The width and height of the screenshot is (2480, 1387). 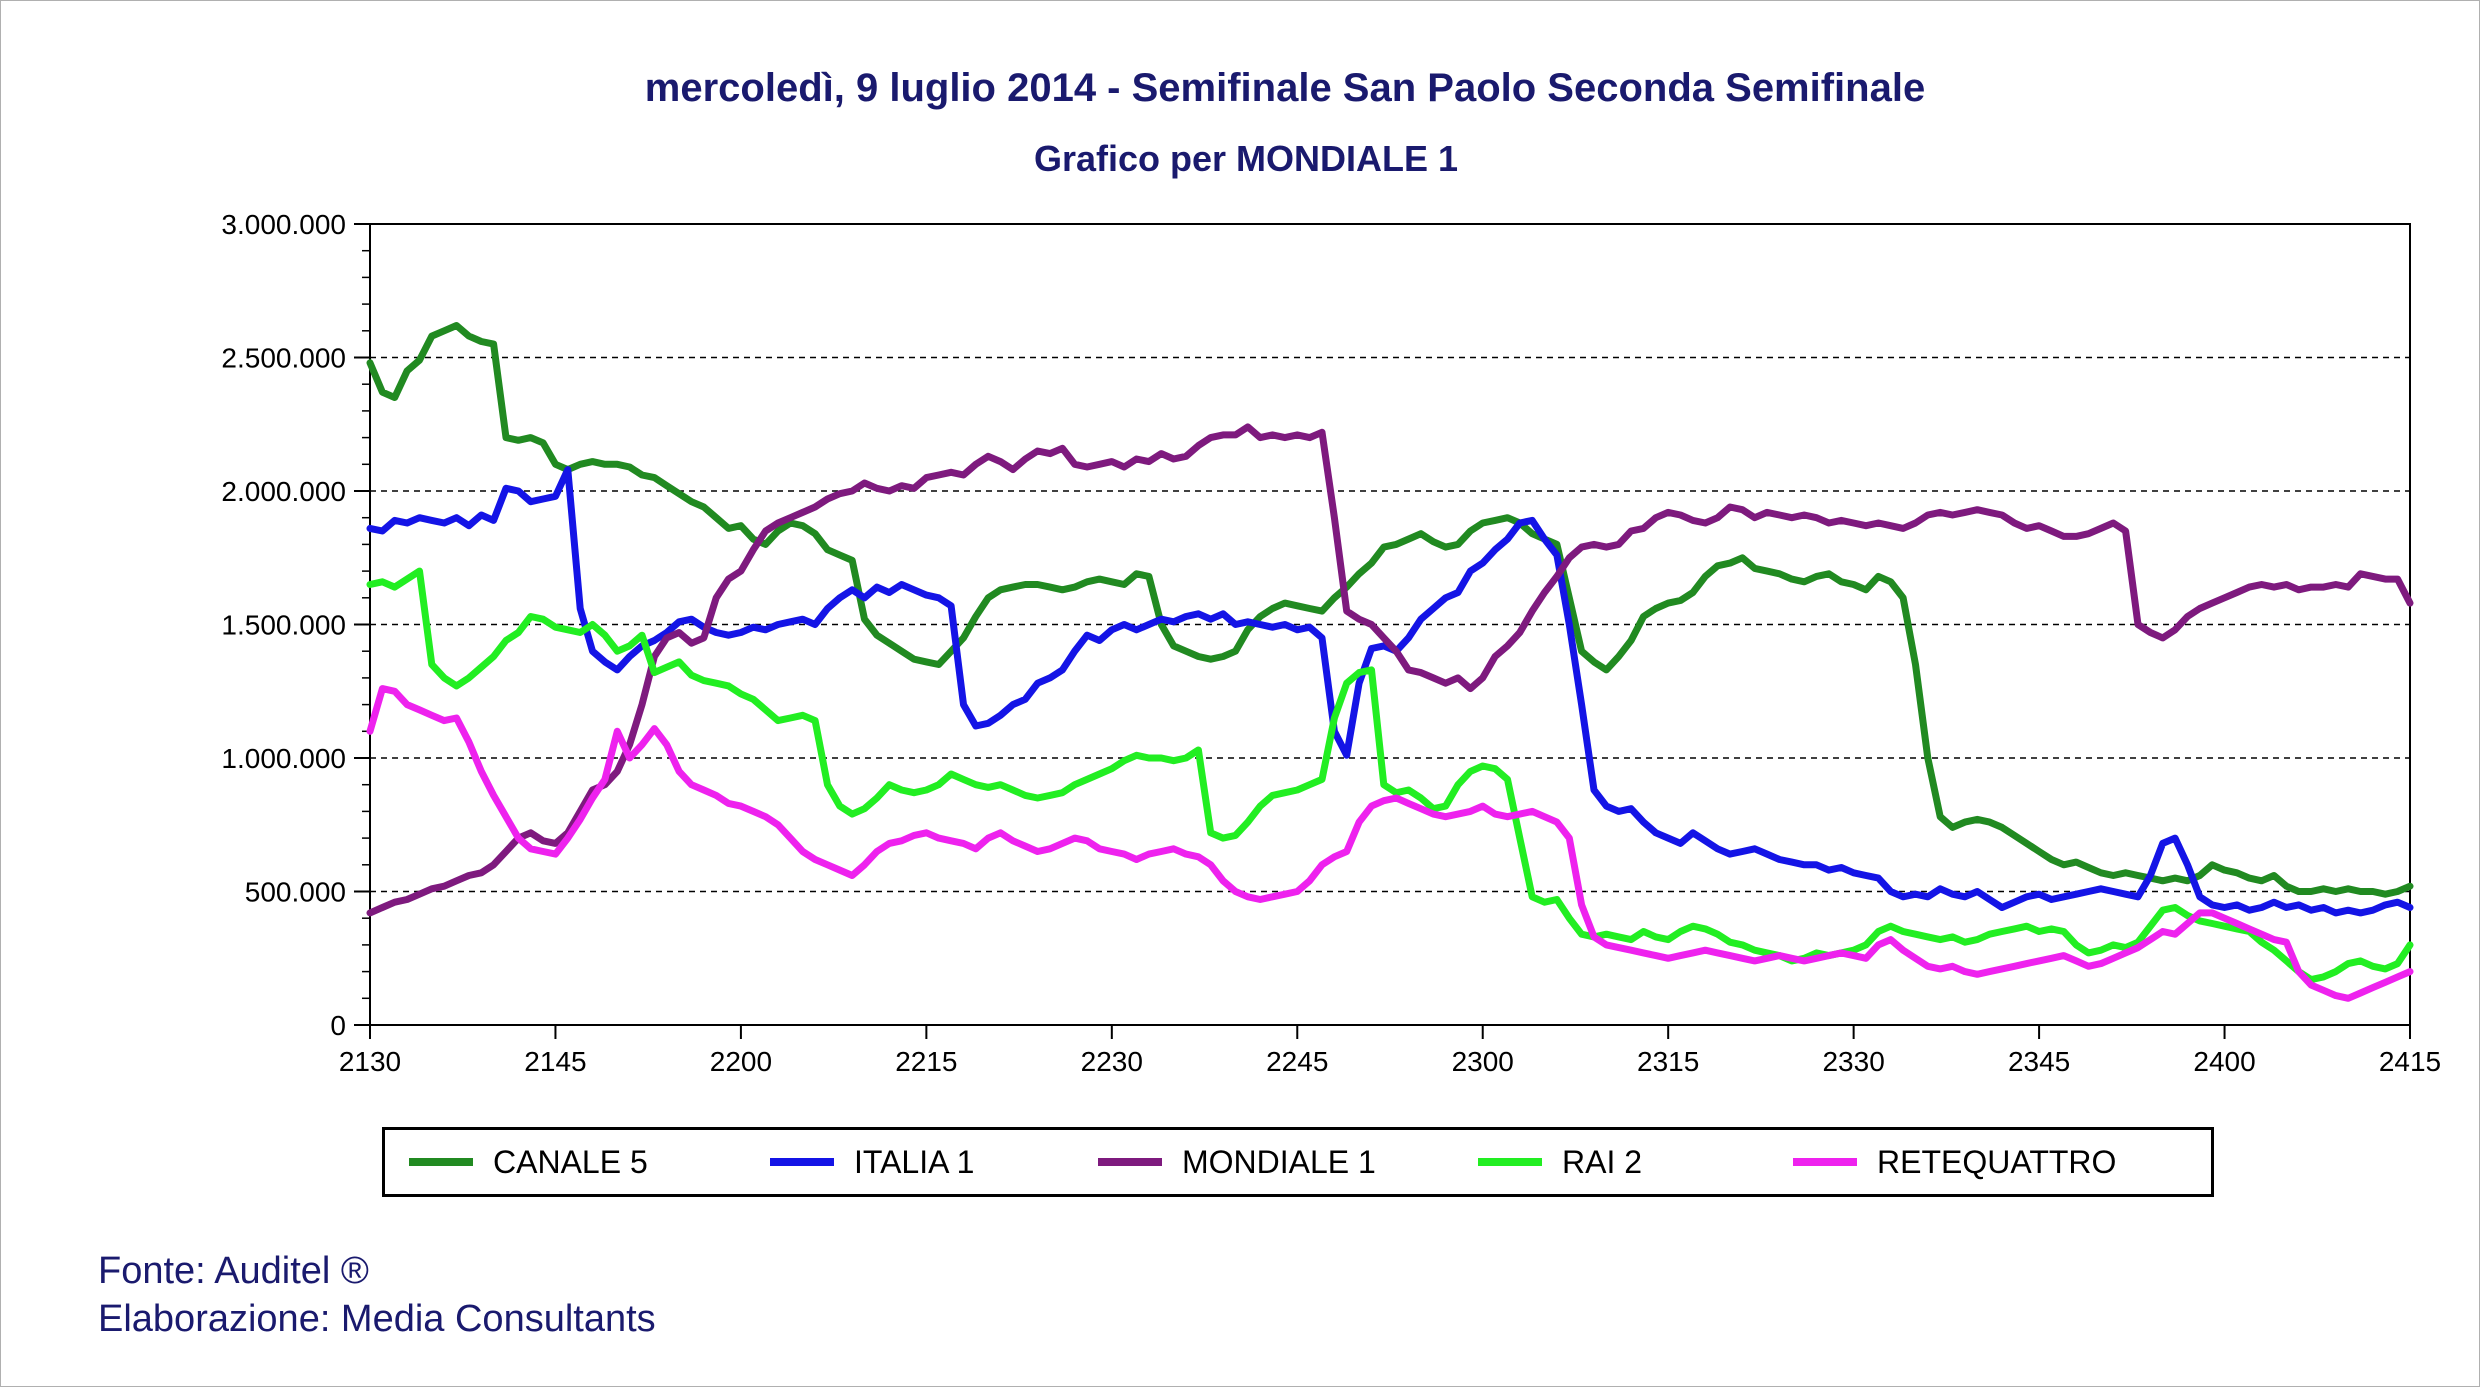 What do you see at coordinates (1279, 1161) in the screenshot?
I see `legend-label: MONDIALE 1` at bounding box center [1279, 1161].